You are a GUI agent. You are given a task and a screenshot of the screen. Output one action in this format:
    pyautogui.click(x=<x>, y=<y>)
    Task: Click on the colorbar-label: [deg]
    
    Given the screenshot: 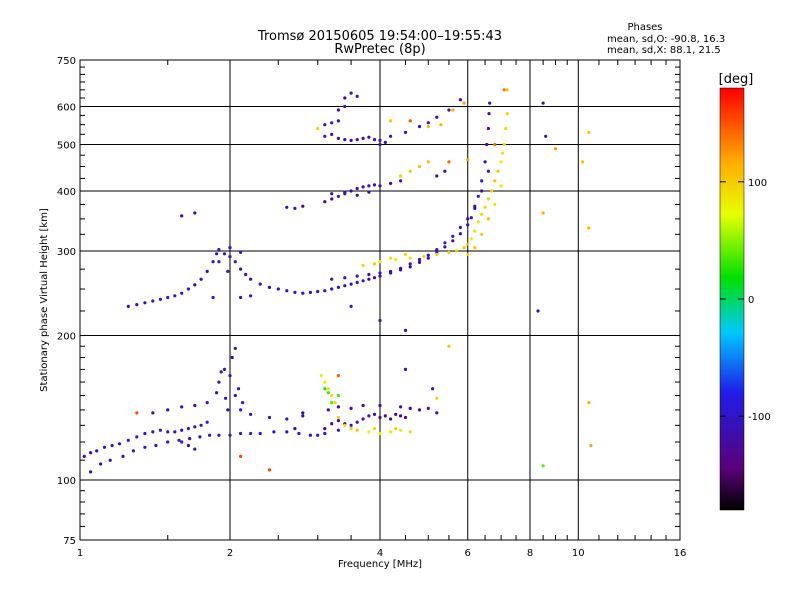 What is the action you would take?
    pyautogui.click(x=736, y=79)
    